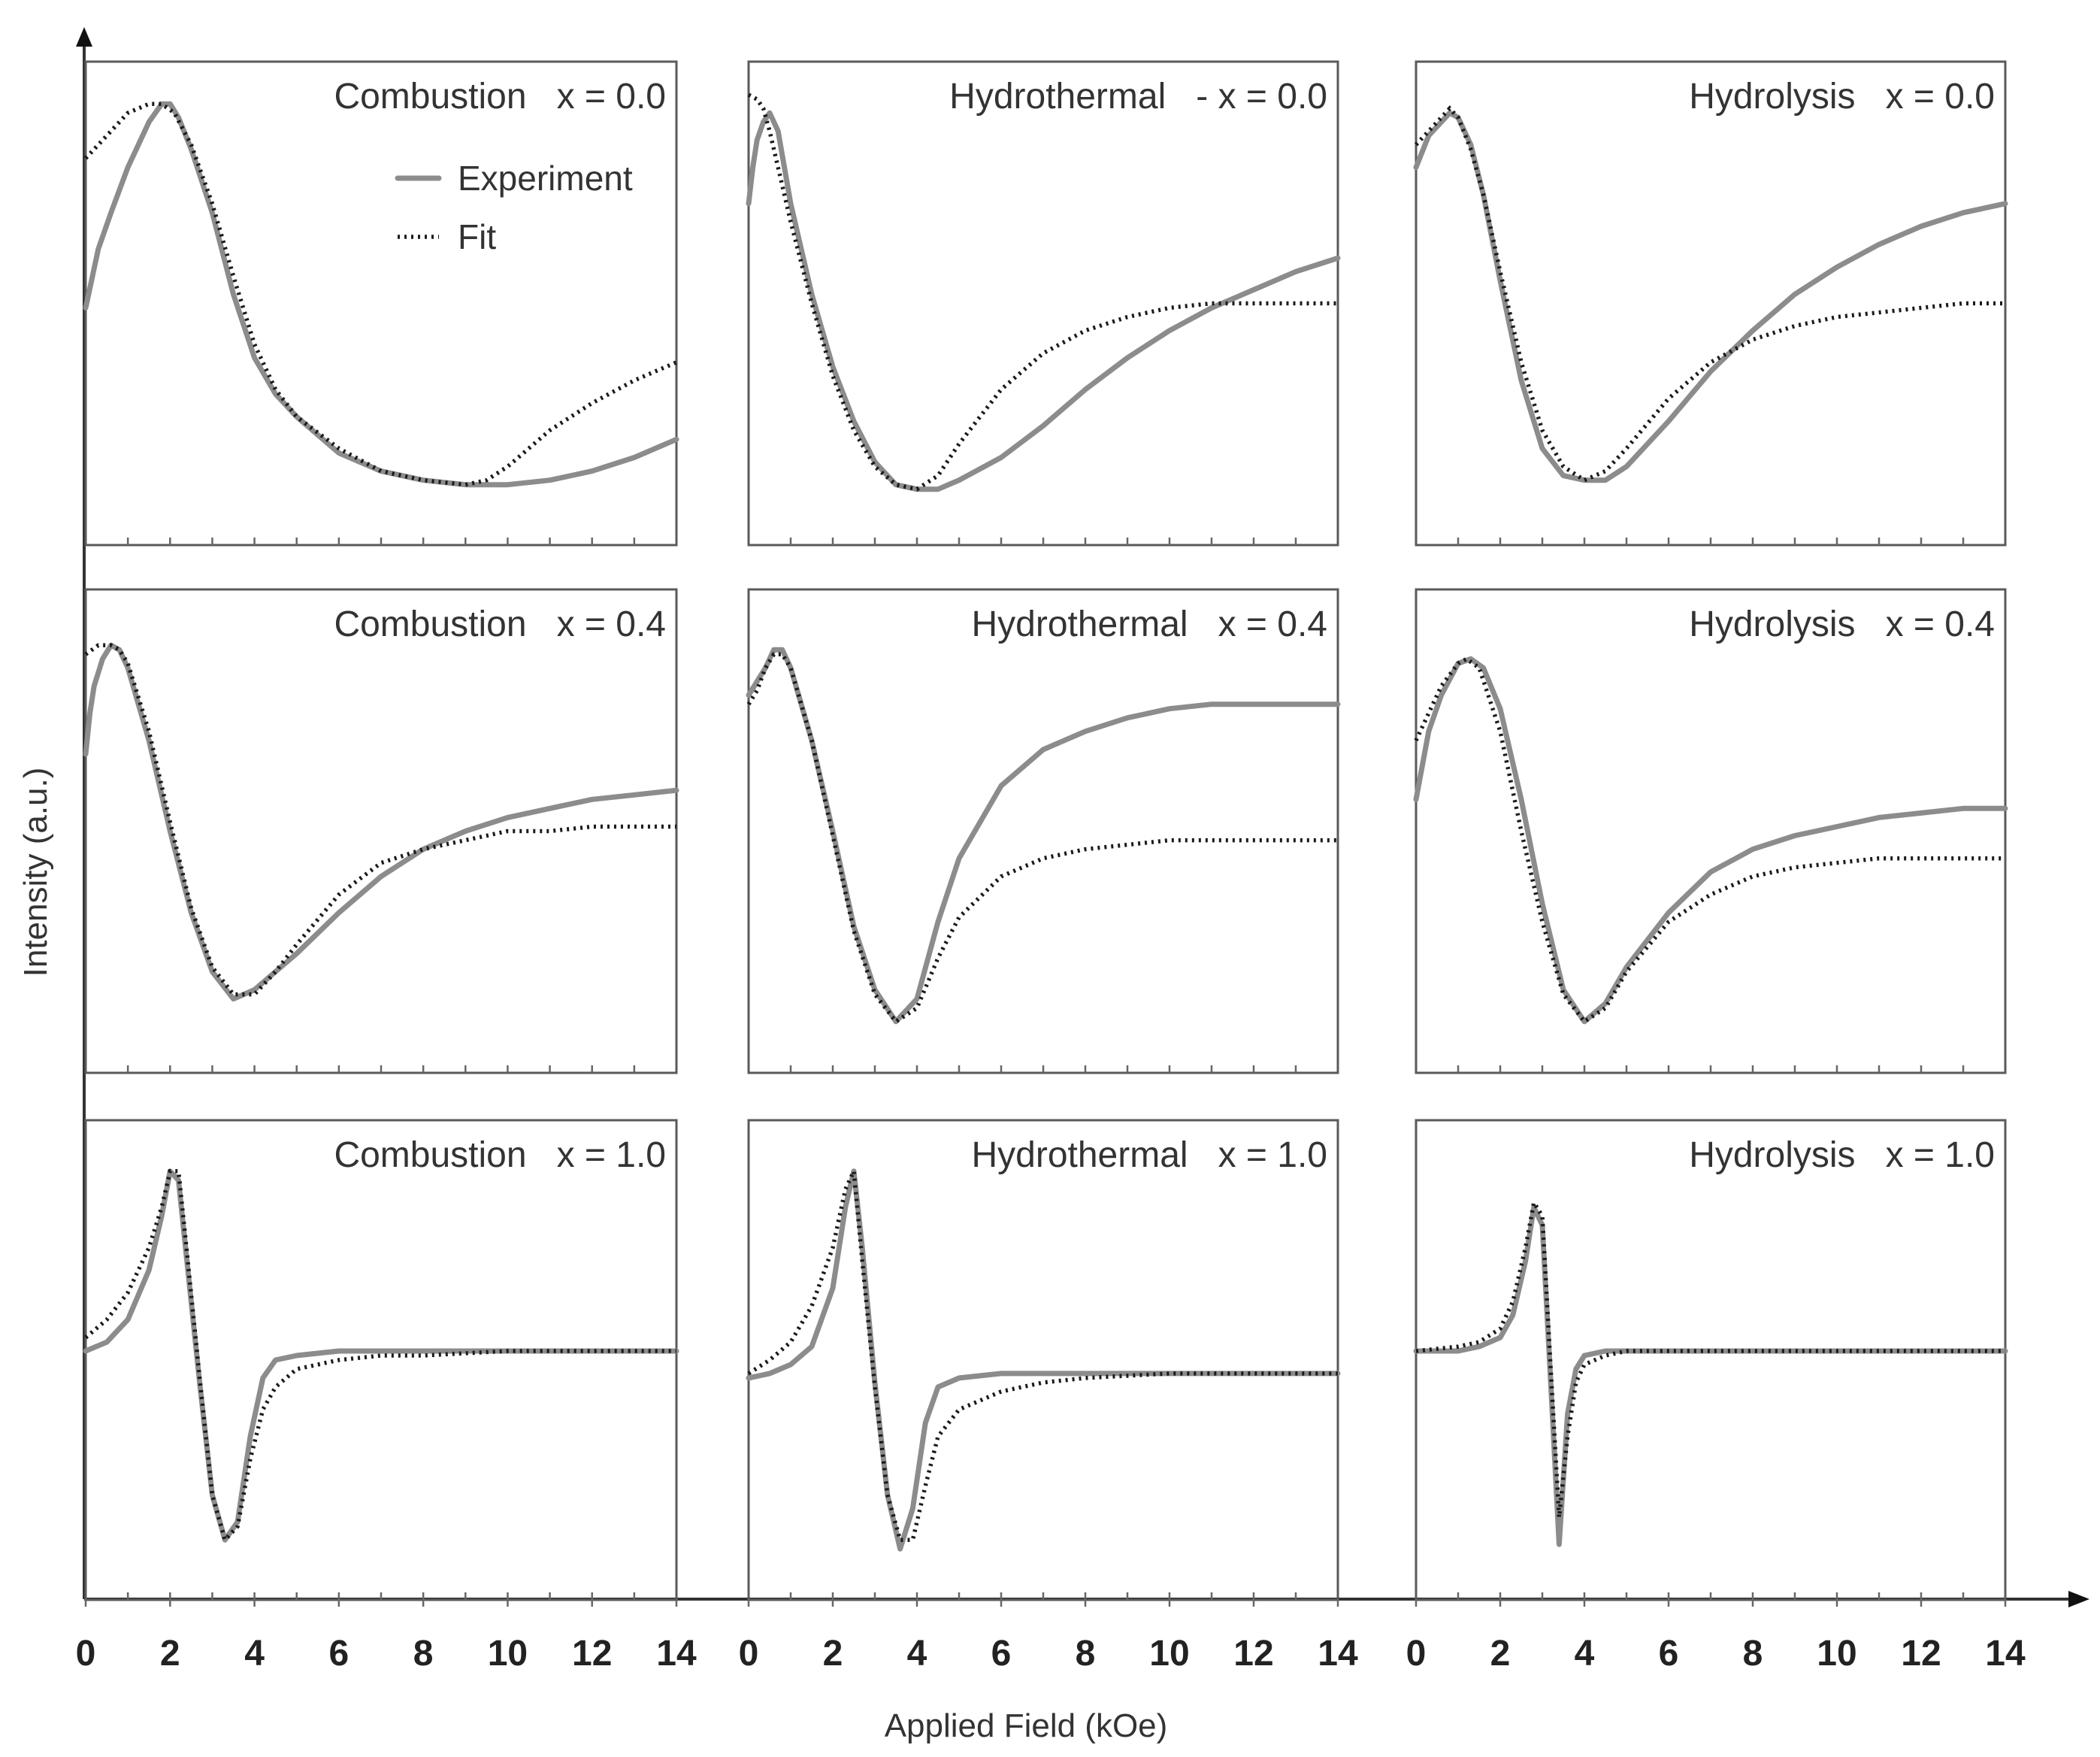 Image resolution: width=2100 pixels, height=1757 pixels. I want to click on panel-title: Hydrolysis x = 0.4, so click(1842, 624).